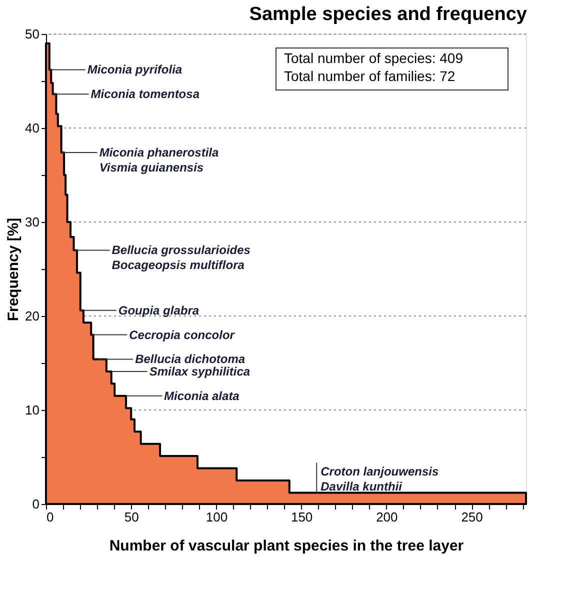  What do you see at coordinates (202, 395) in the screenshot?
I see `annotation: Miconia alata` at bounding box center [202, 395].